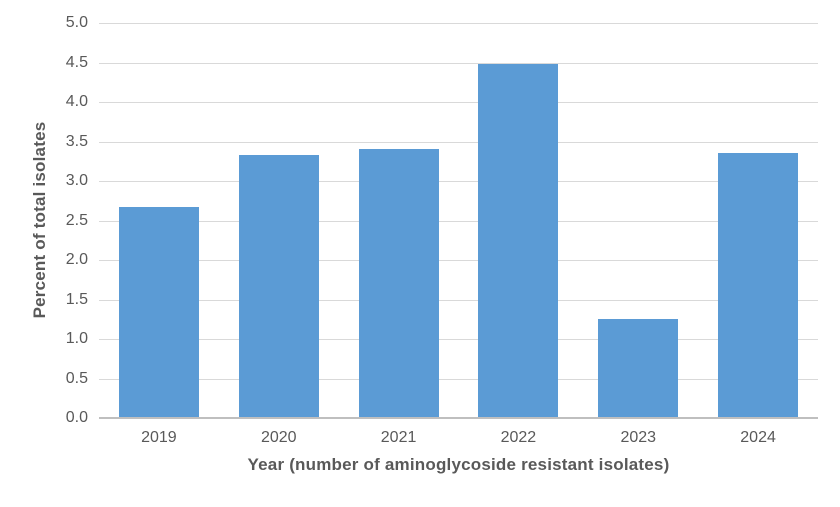 The image size is (840, 507). What do you see at coordinates (76, 220) in the screenshot?
I see `y-tick-label: 2.5` at bounding box center [76, 220].